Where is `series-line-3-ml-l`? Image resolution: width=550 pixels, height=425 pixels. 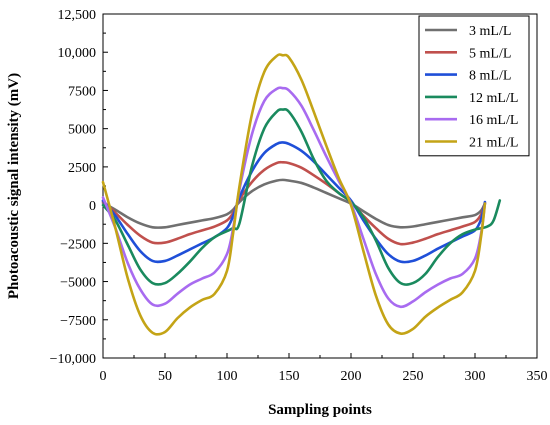 series-line-3-ml-l is located at coordinates (294, 203).